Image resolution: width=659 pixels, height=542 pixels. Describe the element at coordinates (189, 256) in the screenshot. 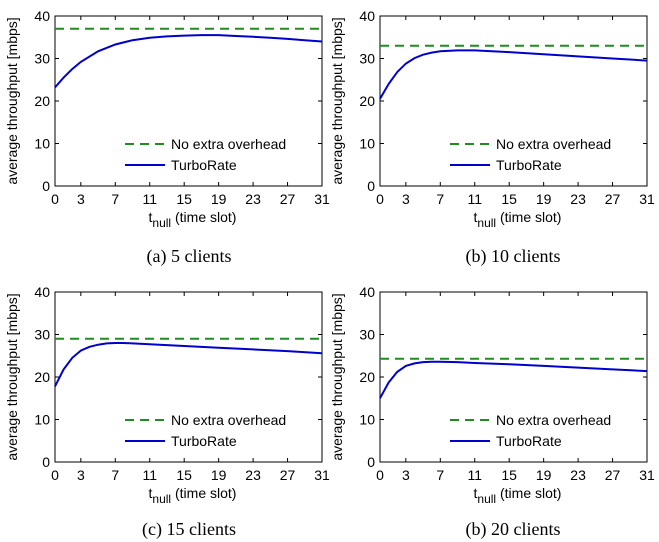

I see `subplot-caption: (a) 5 clients` at that location.